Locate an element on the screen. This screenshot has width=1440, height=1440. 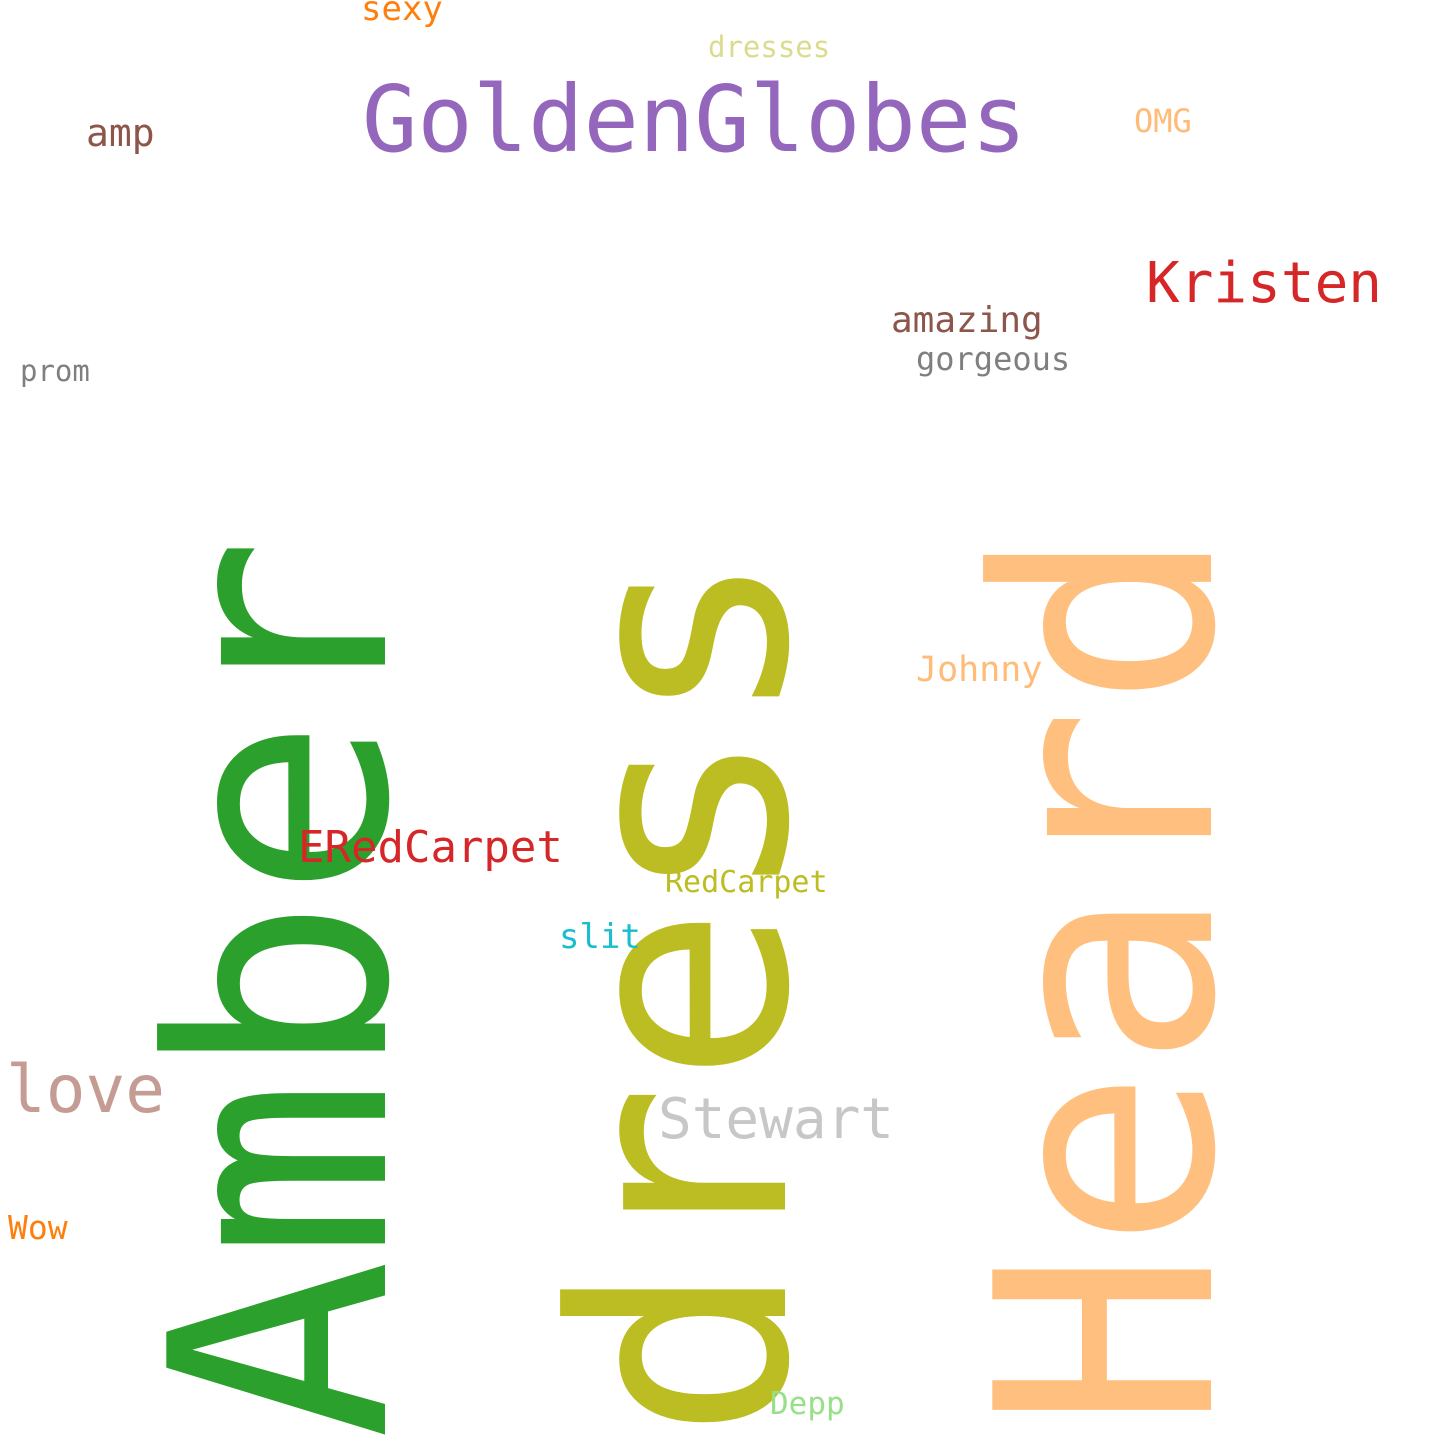
word-sexy: sexy is located at coordinates (402, 14).